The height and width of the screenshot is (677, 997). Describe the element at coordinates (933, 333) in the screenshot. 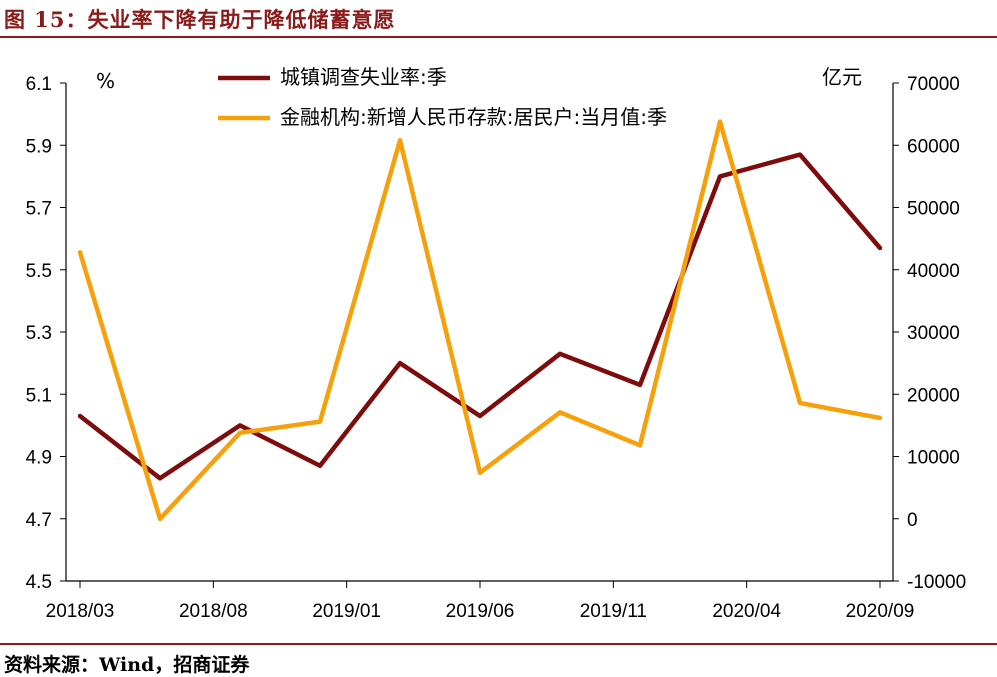

I see `right-tick-label: 30000` at that location.